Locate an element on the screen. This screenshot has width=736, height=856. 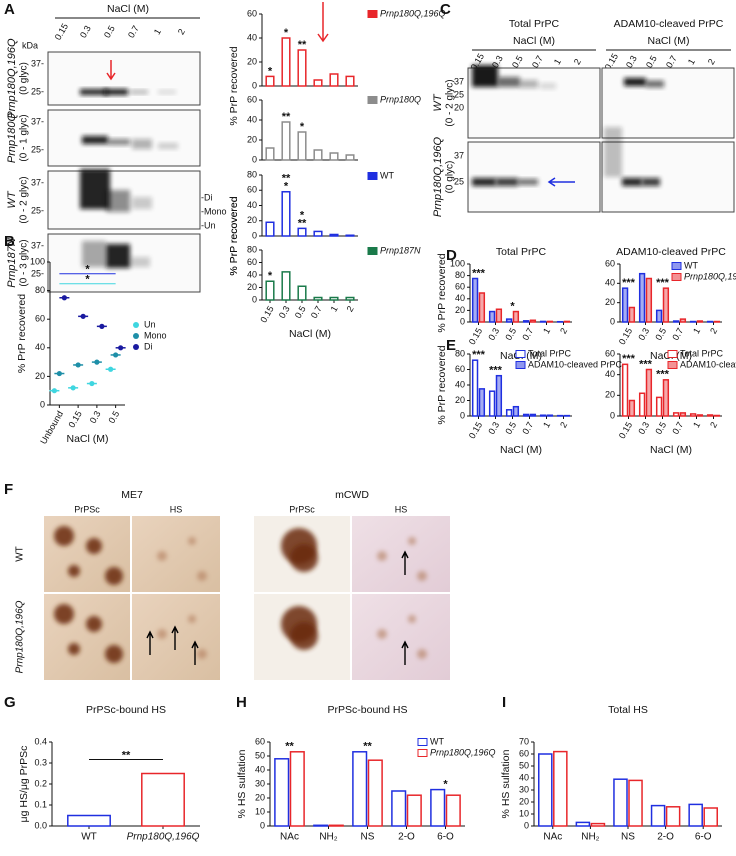
legend-label: WT is located at coordinates (437, 741).